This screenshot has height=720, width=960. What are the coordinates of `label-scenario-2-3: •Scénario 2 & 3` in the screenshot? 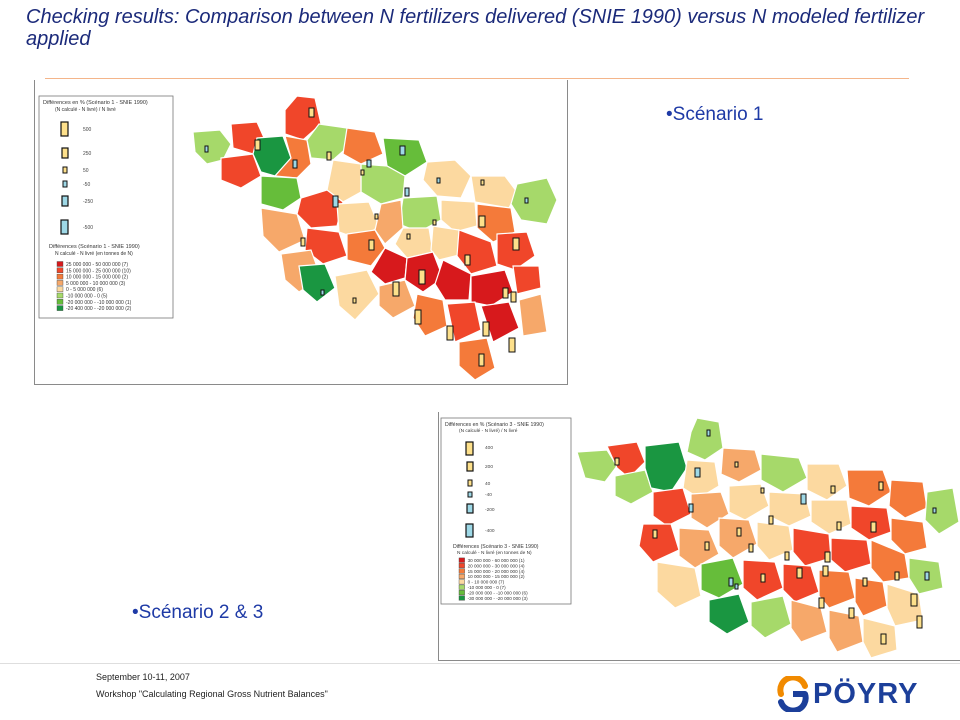 It's located at (198, 612).